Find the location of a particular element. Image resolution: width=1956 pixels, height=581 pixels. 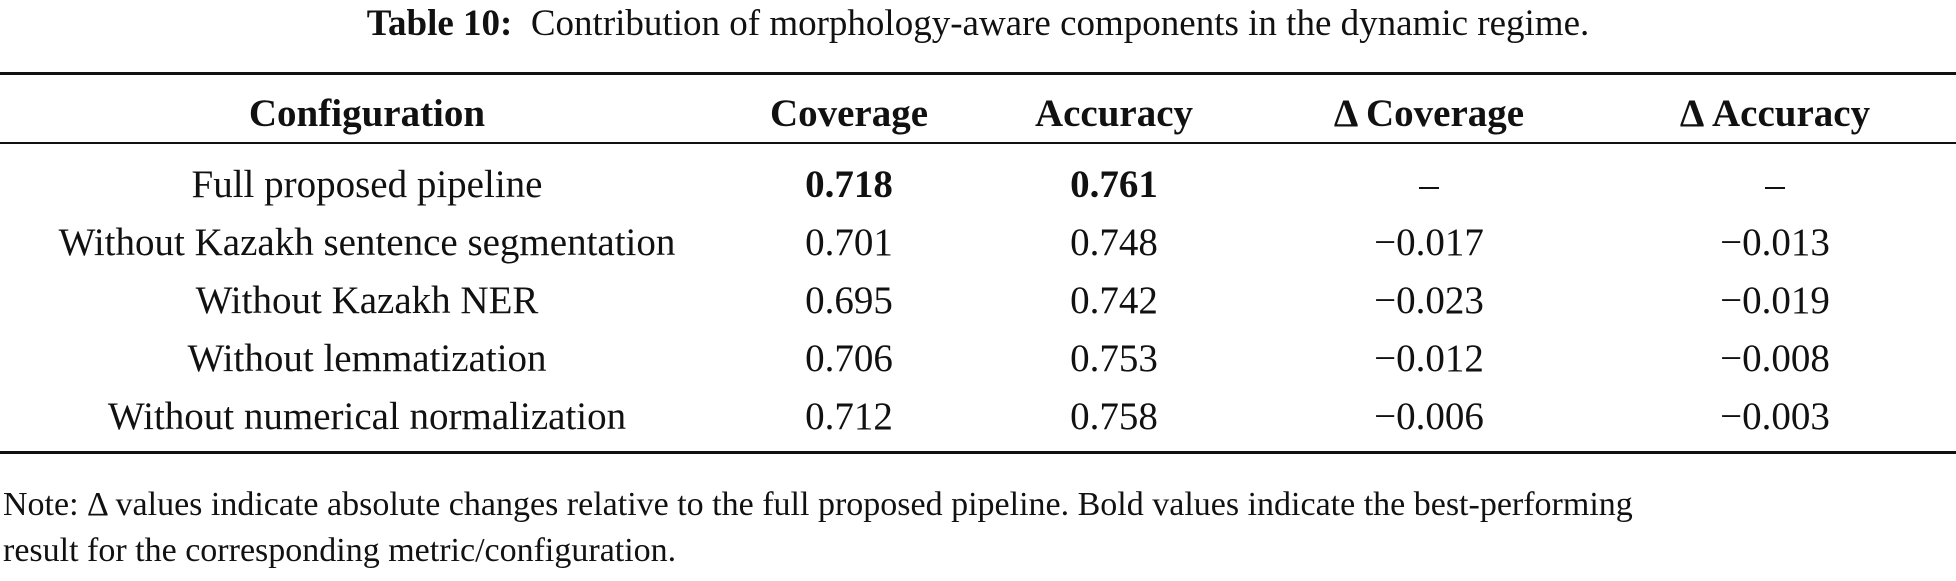

table-header-rule is located at coordinates (978, 143).